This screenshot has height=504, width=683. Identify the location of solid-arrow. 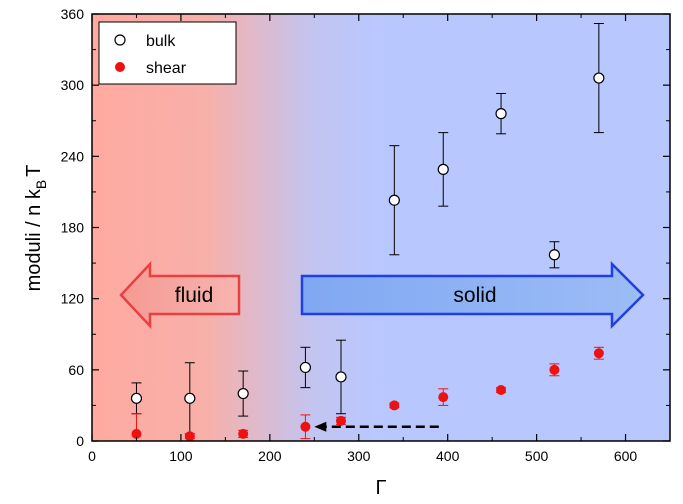
(472, 295).